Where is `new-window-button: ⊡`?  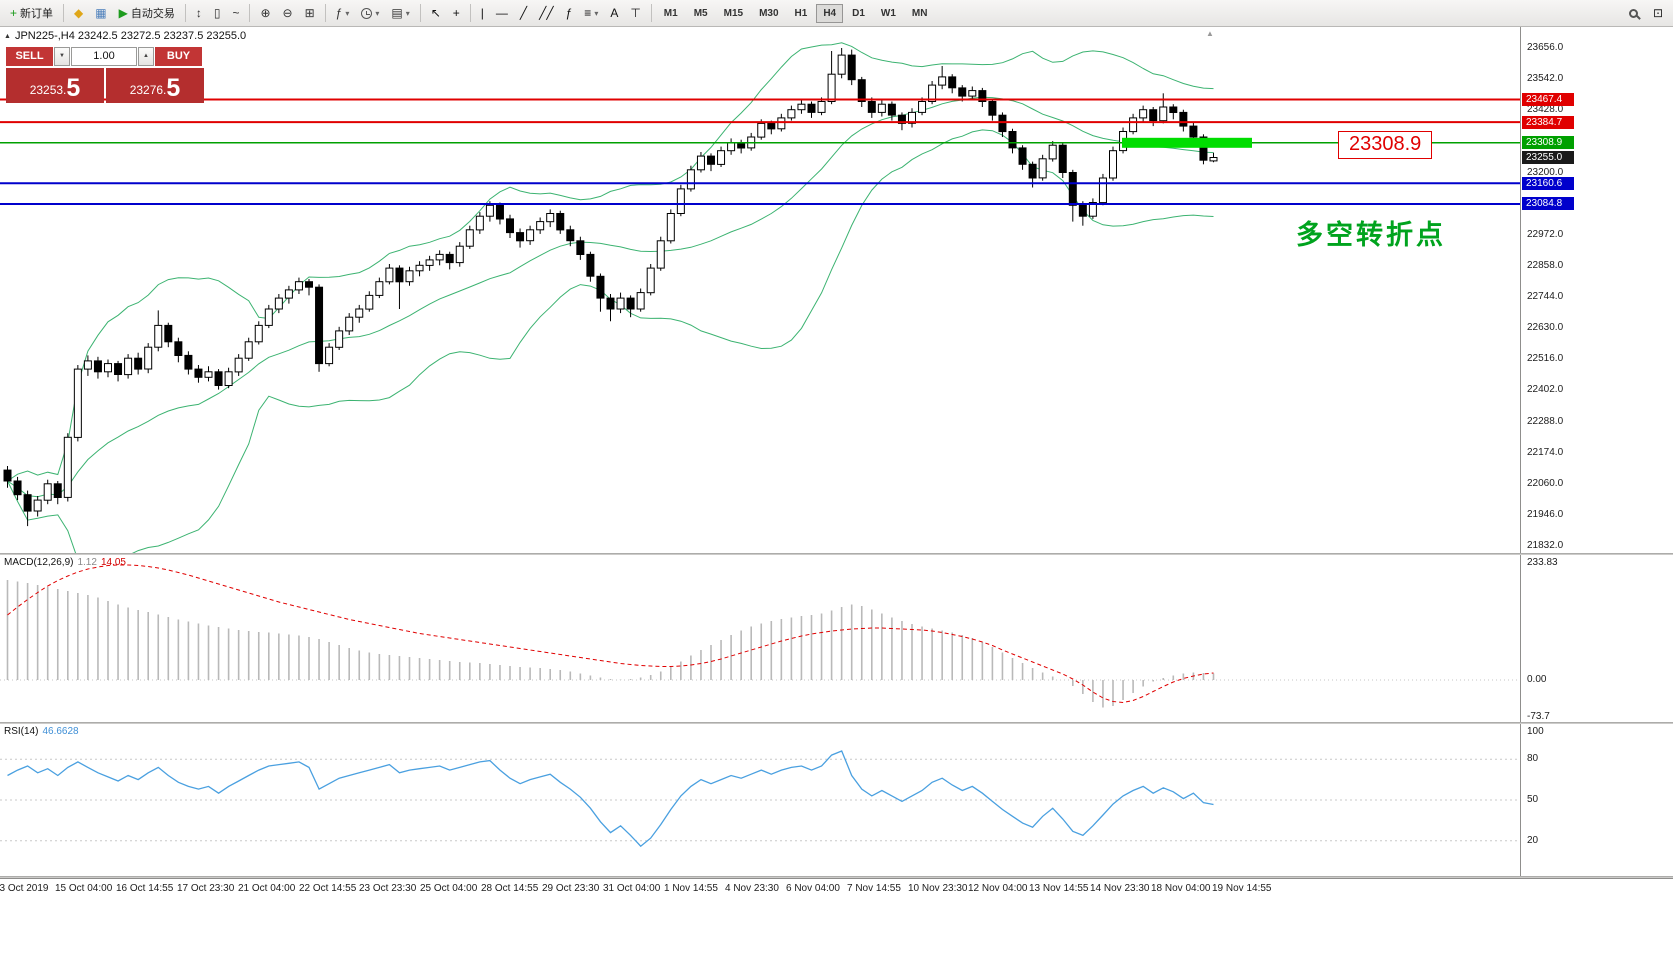 new-window-button: ⊡ is located at coordinates (1658, 13).